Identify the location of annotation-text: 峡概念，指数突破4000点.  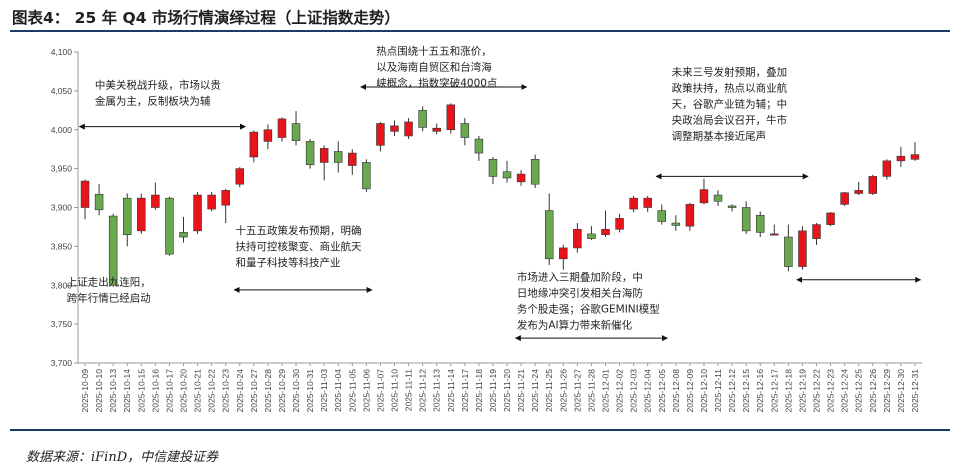
(436, 82).